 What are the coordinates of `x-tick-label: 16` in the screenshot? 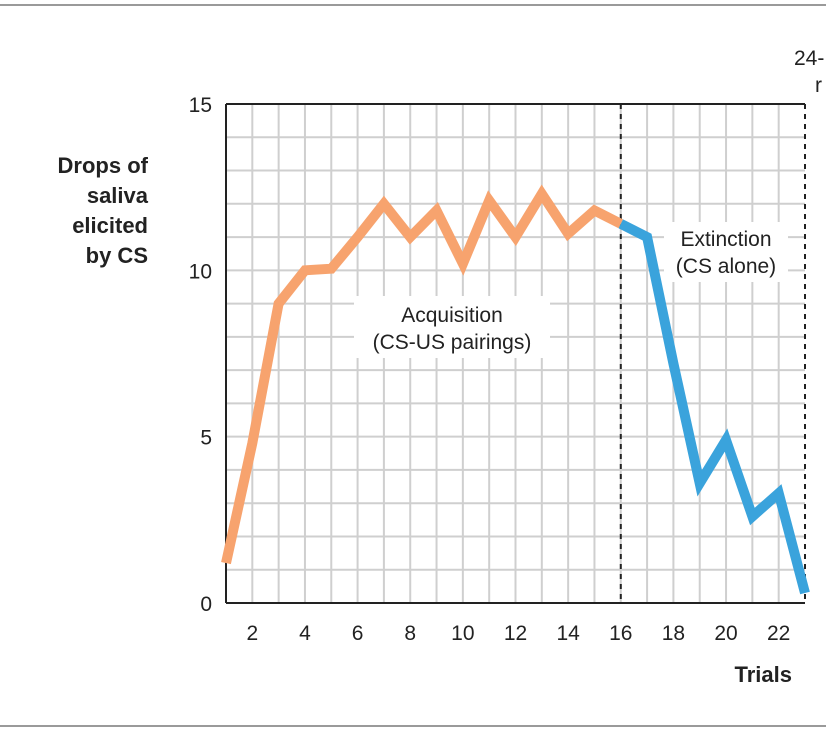 It's located at (620, 633).